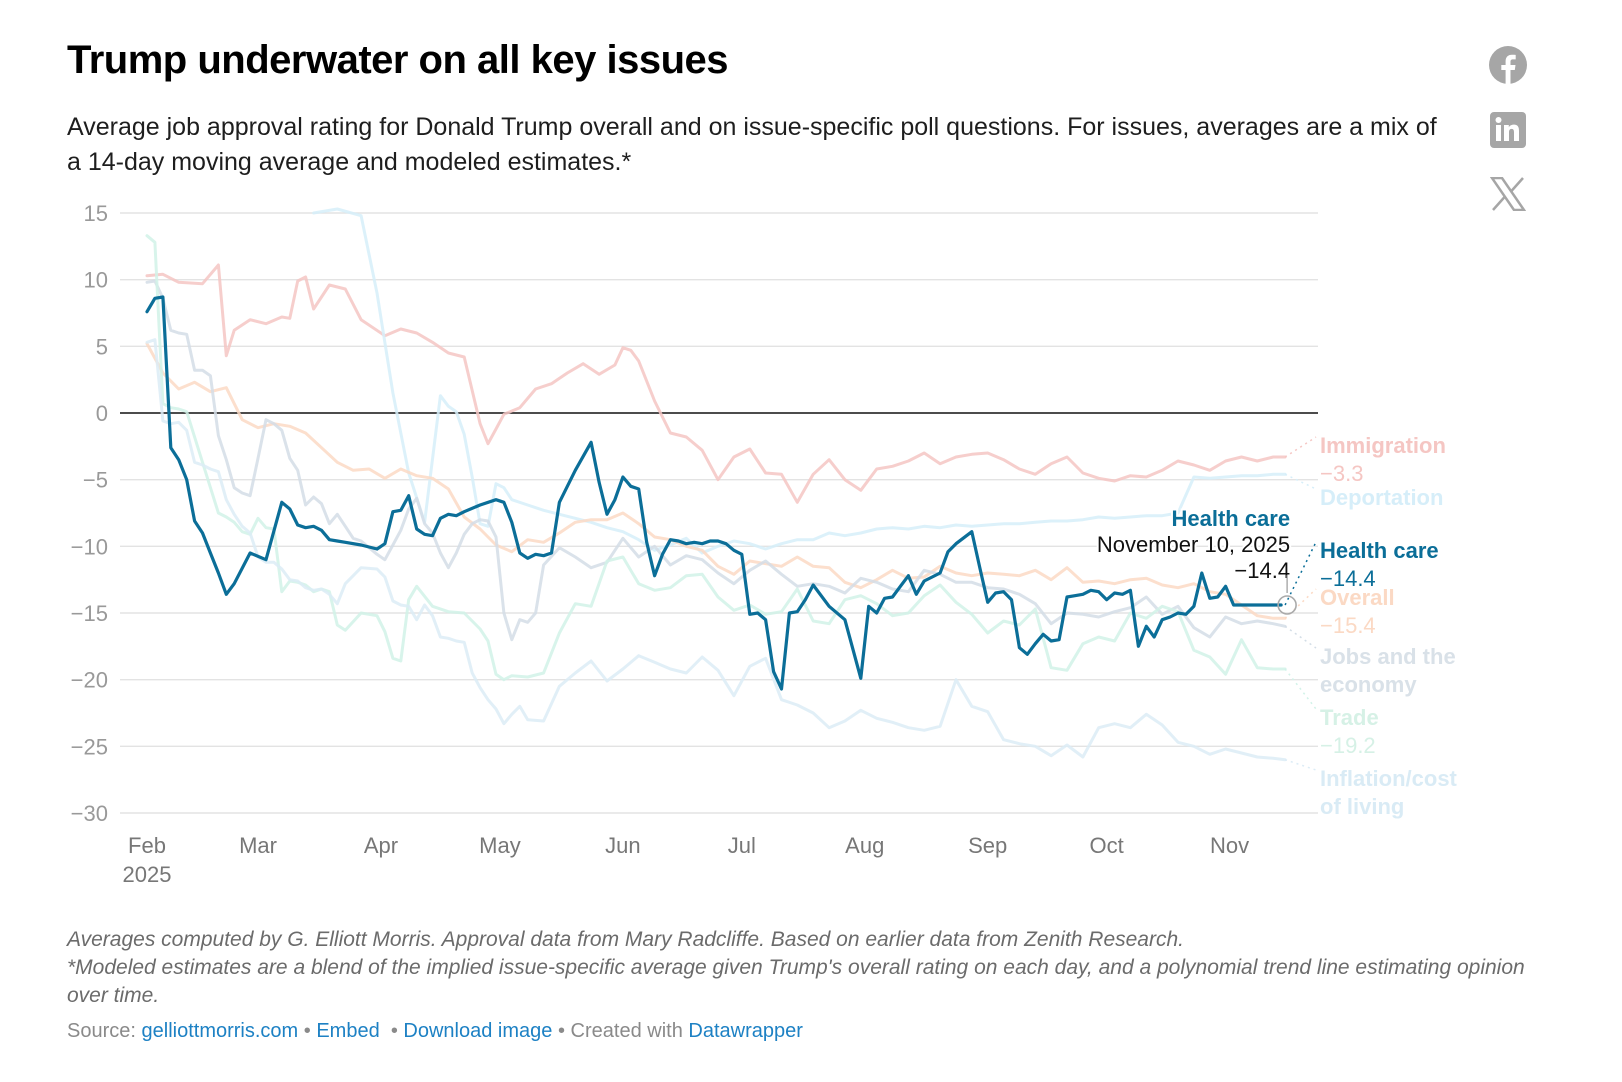 The image size is (1622, 1082). What do you see at coordinates (89, 813) in the screenshot?
I see `y-tick-label: −30` at bounding box center [89, 813].